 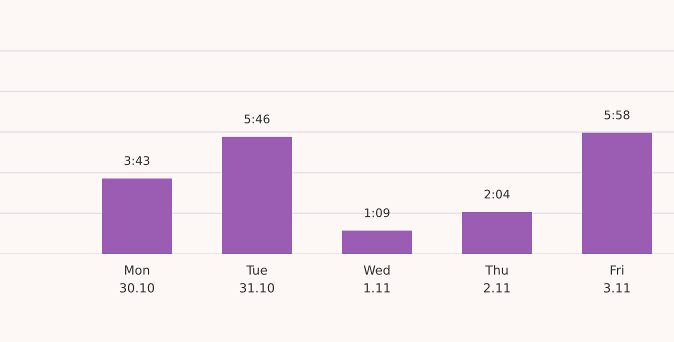 I want to click on data-label: 5:58, so click(x=617, y=115).